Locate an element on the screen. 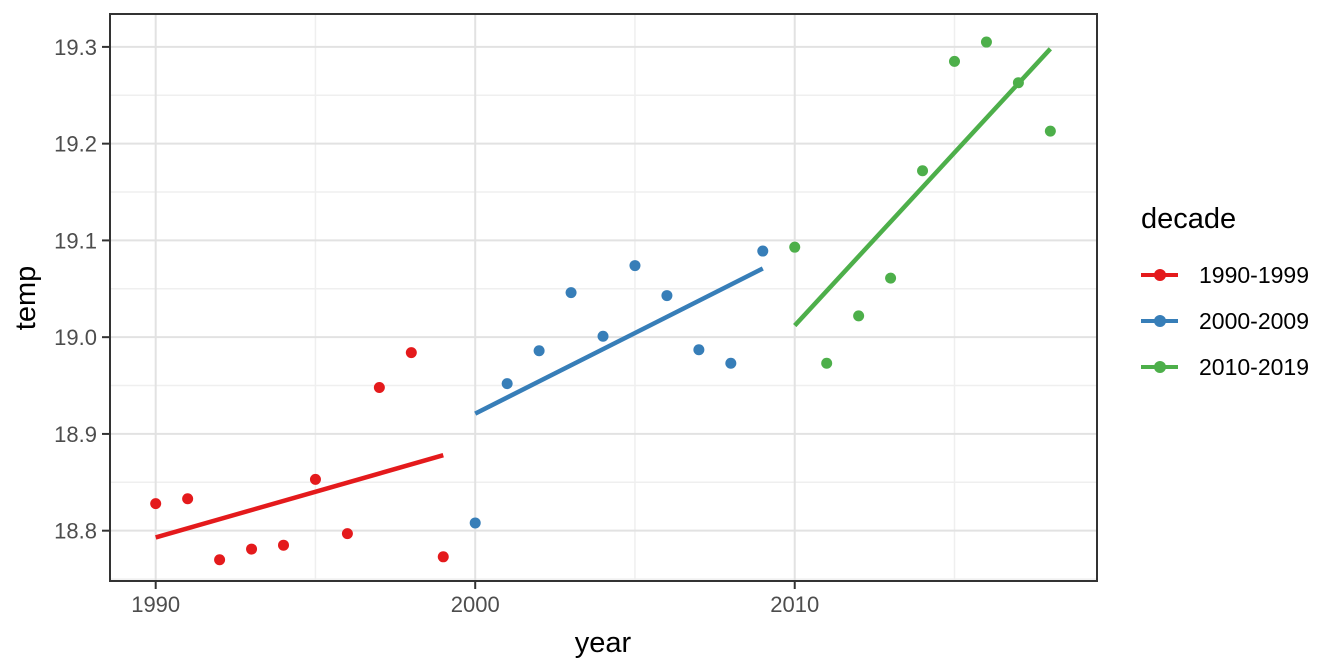  x-axis-title: year is located at coordinates (603, 643).